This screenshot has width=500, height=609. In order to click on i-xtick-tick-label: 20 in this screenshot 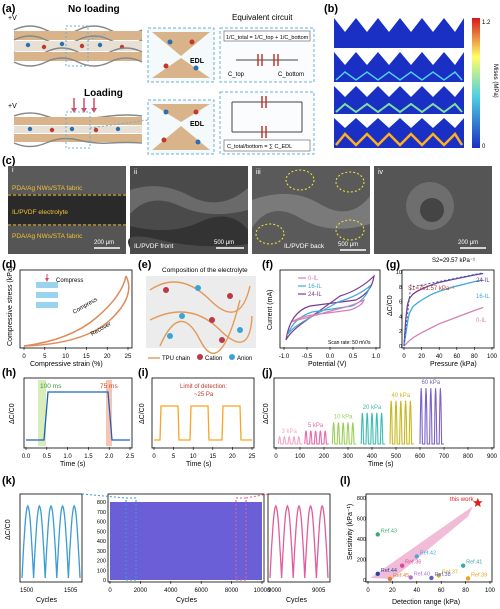, I will do `click(232, 457)`.